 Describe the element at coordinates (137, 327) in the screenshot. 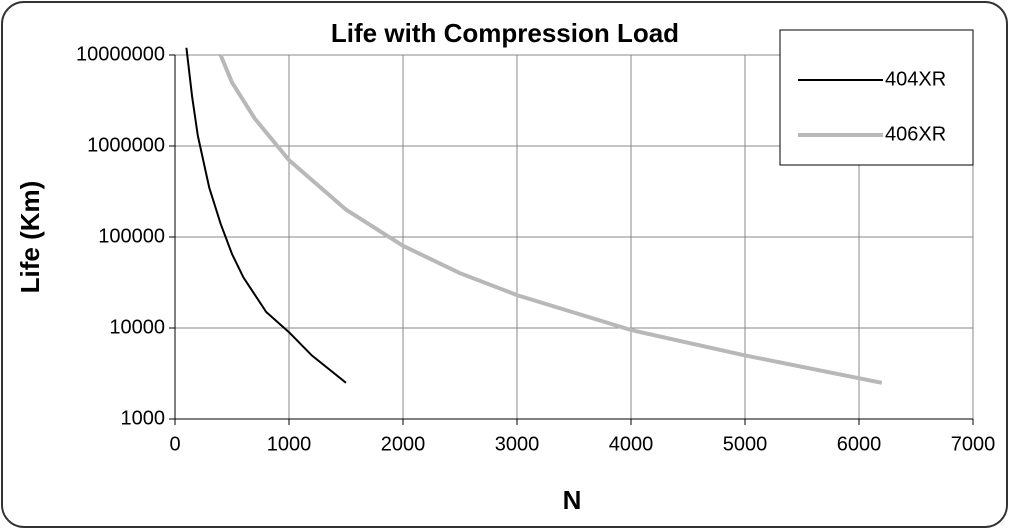

I see `y-tick-label: 10000` at that location.